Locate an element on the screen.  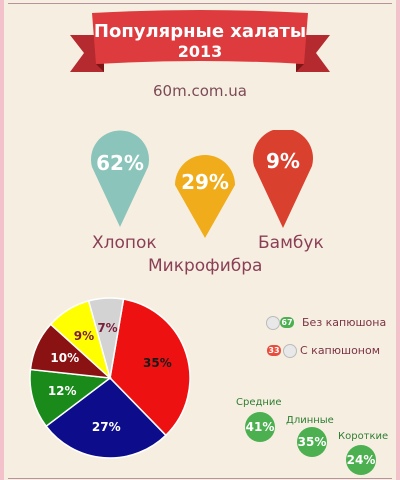
without-hood-label: Без капюшона is located at coordinates (344, 322).